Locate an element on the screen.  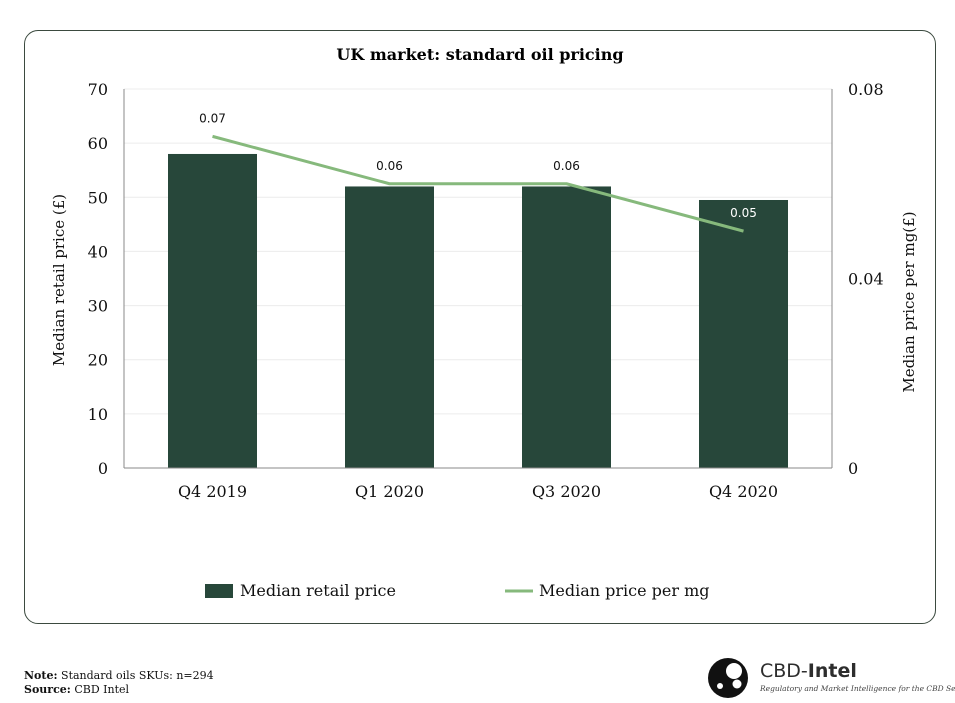
source-line: Source: CBD Intel is located at coordinates (119, 690).